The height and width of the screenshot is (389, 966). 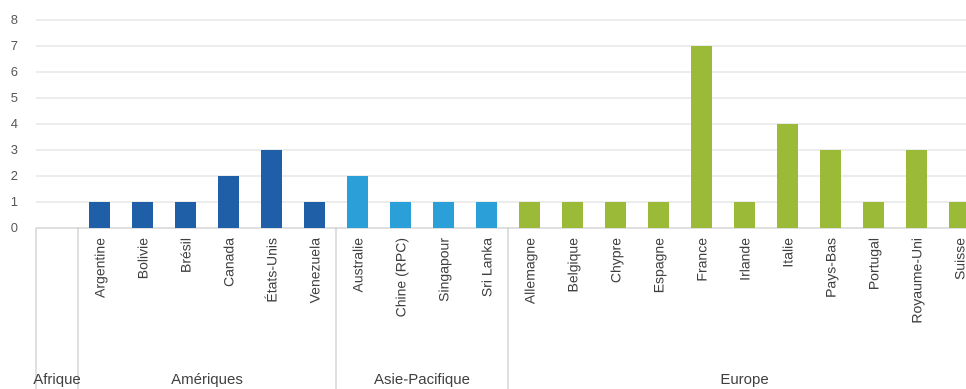 I want to click on x-category-label: Brésil, so click(x=186, y=255).